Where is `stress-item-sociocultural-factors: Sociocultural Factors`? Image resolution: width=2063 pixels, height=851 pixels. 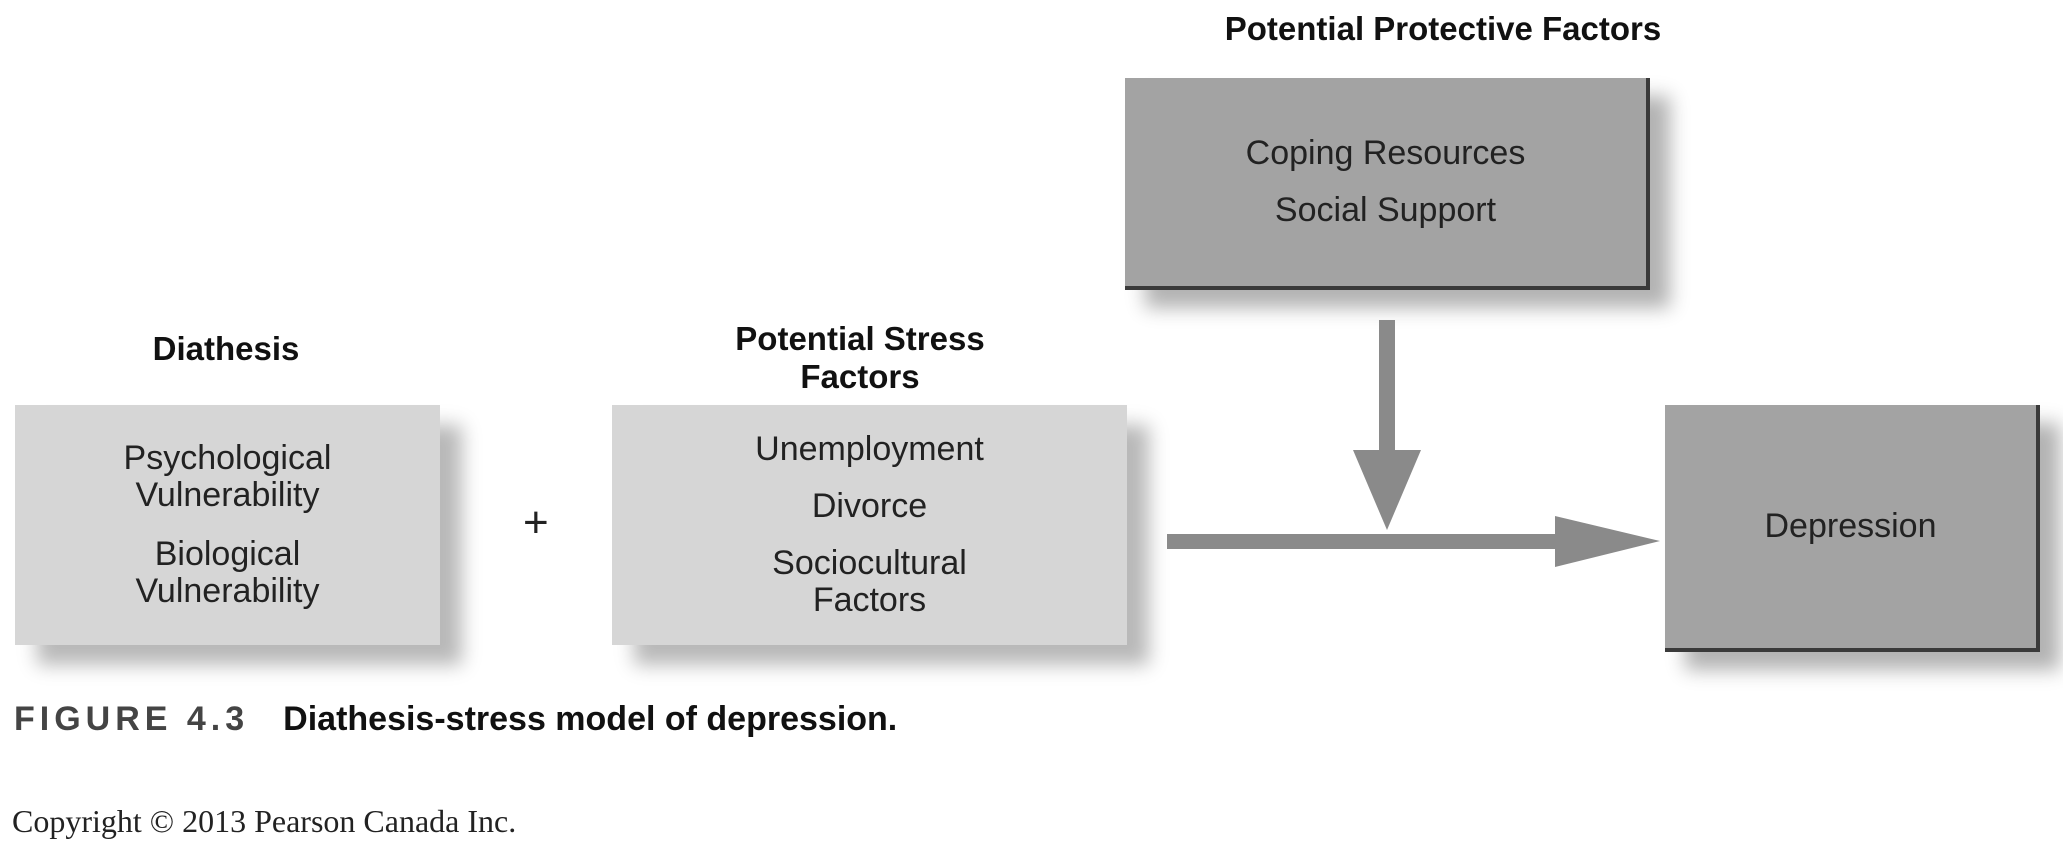
stress-item-sociocultural-factors: Sociocultural Factors is located at coordinates (869, 581).